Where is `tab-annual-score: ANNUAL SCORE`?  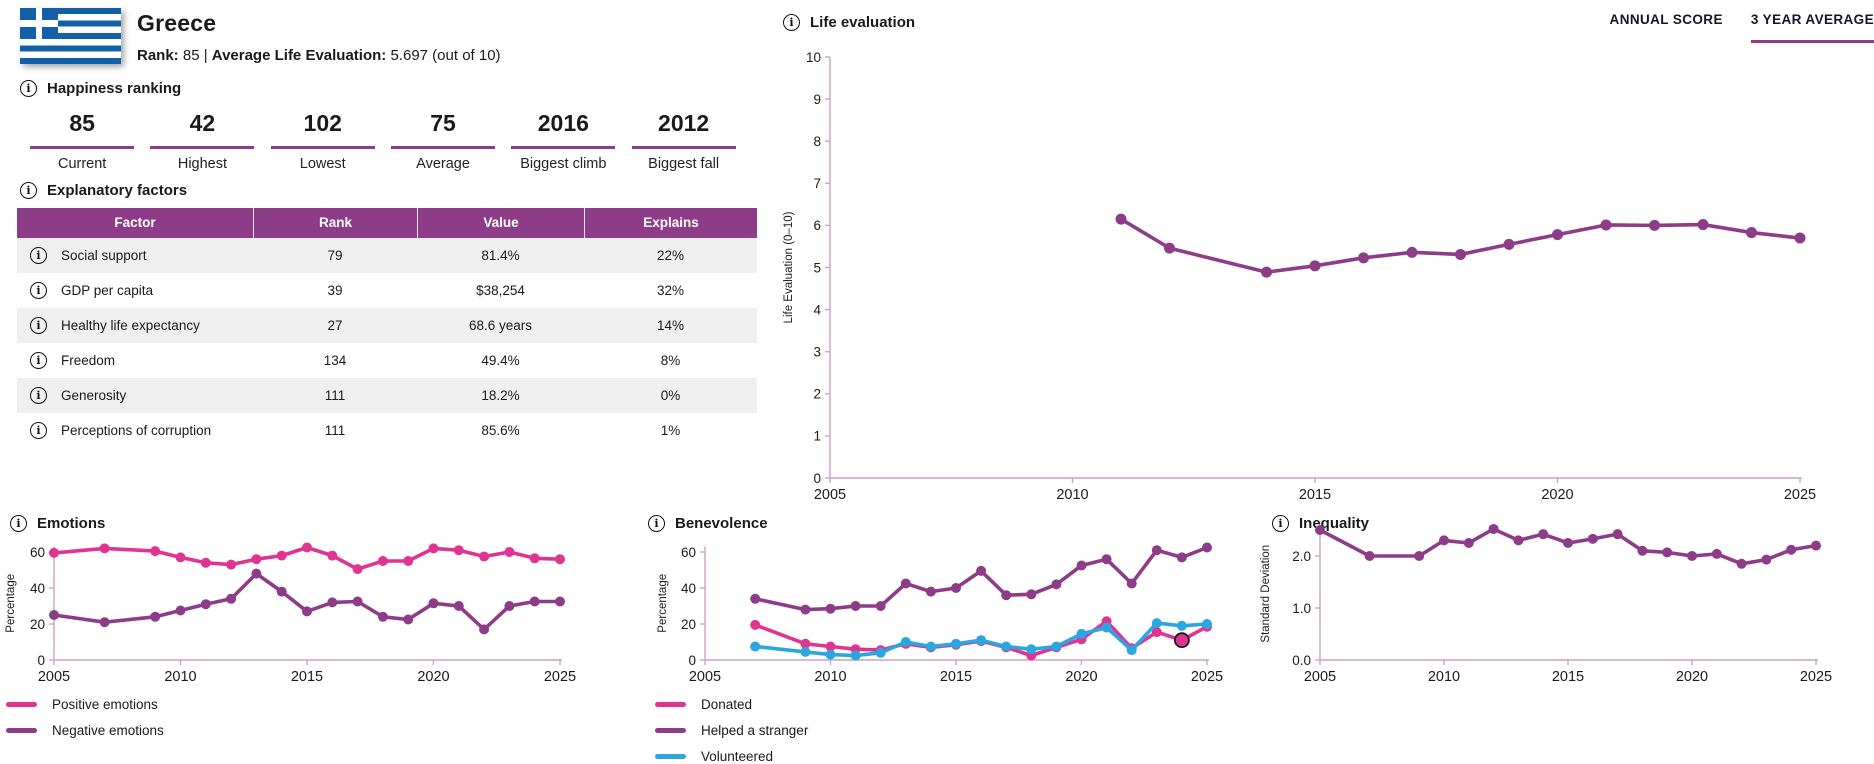 tab-annual-score: ANNUAL SCORE is located at coordinates (1666, 19).